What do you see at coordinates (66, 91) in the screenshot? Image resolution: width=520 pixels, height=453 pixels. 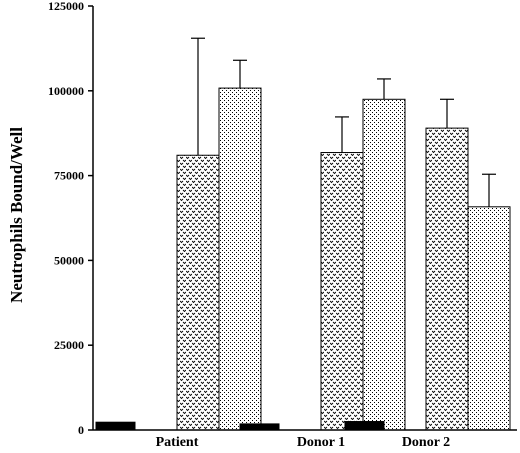 I see `y-tick-label: 100000` at bounding box center [66, 91].